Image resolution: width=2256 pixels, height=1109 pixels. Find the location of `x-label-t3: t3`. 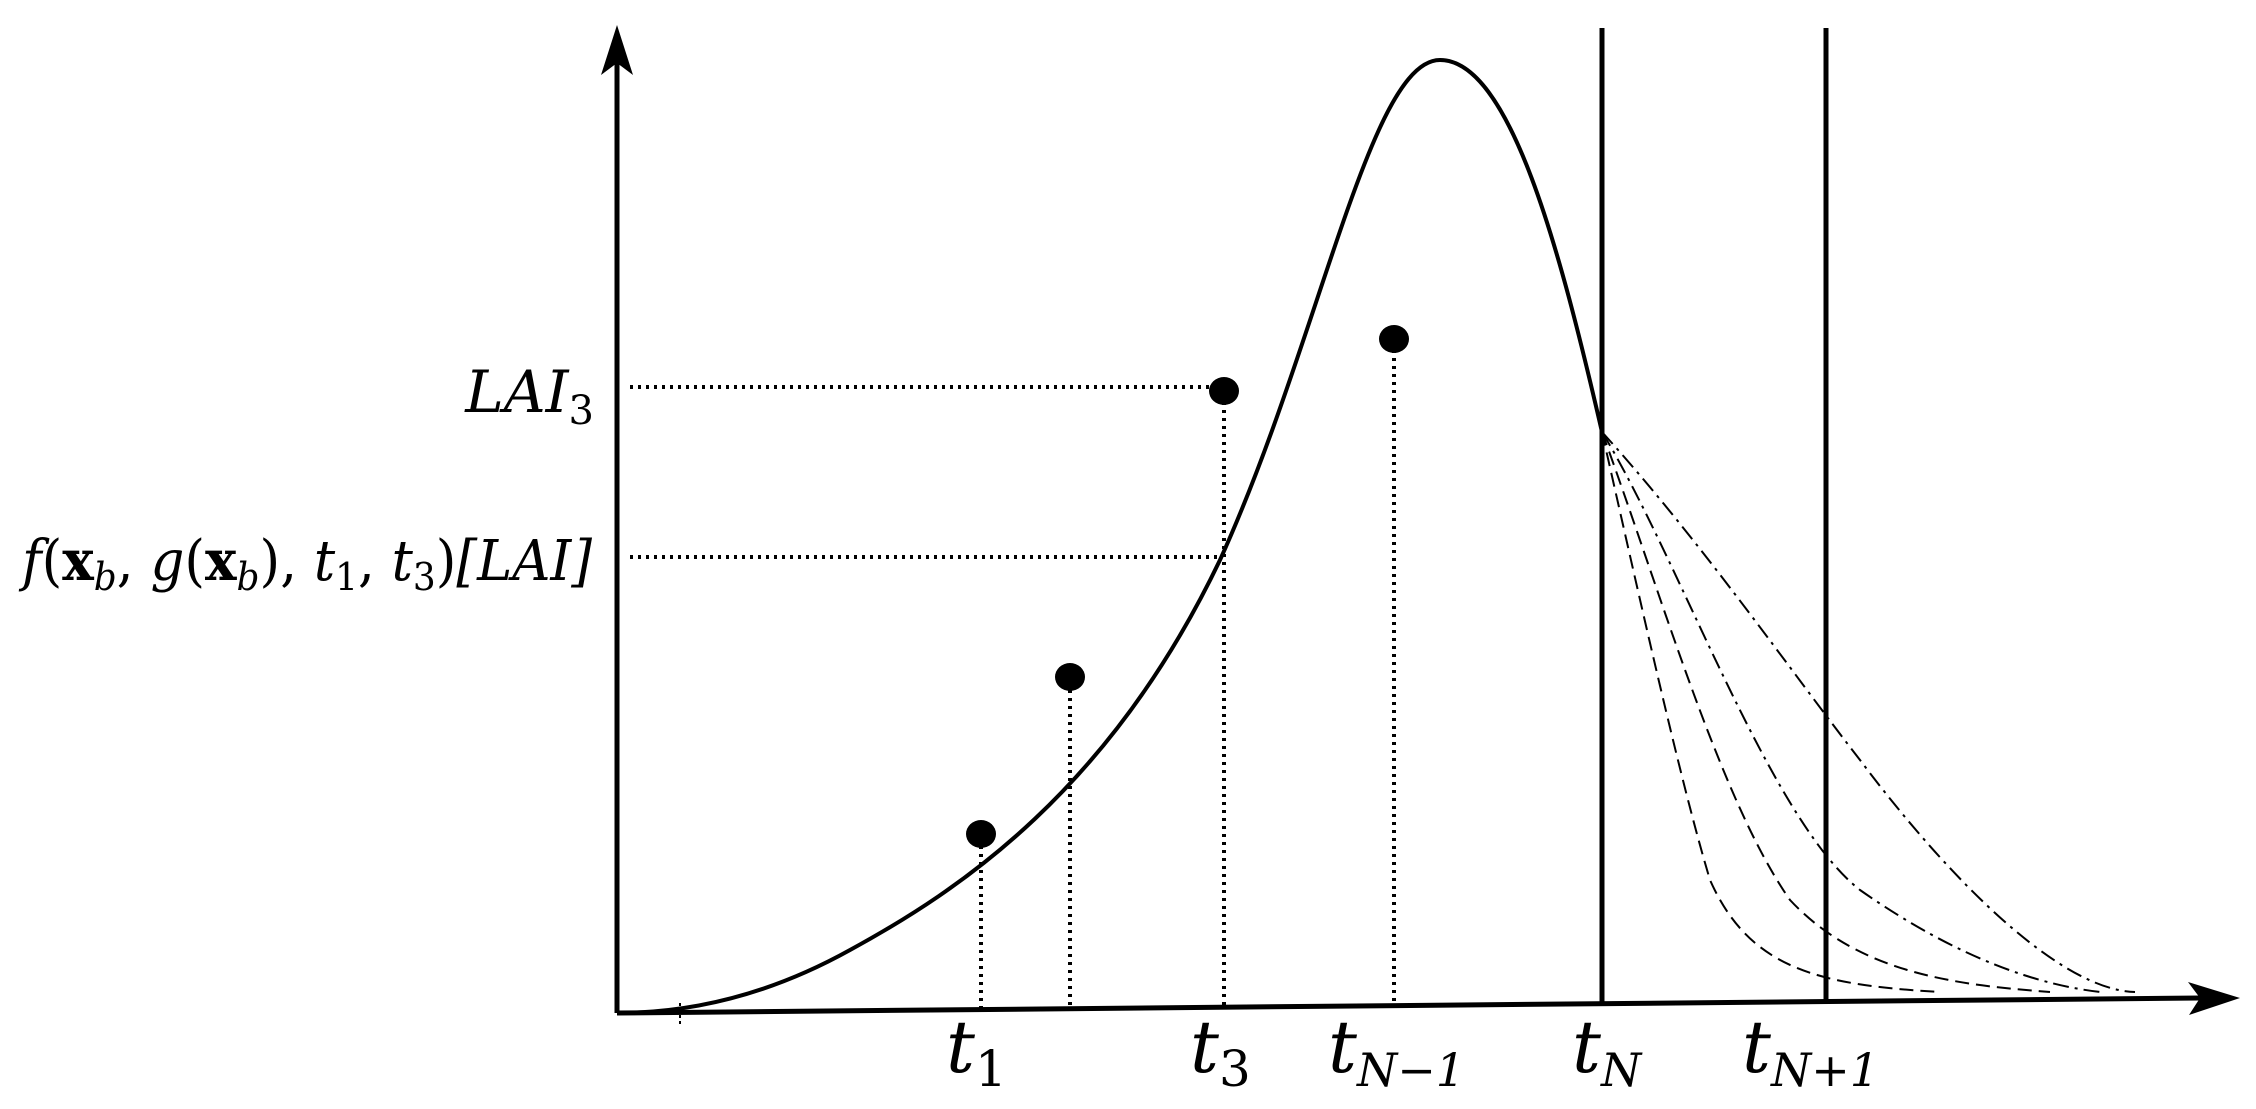

x-label-t3: t3 is located at coordinates (1220, 1051).